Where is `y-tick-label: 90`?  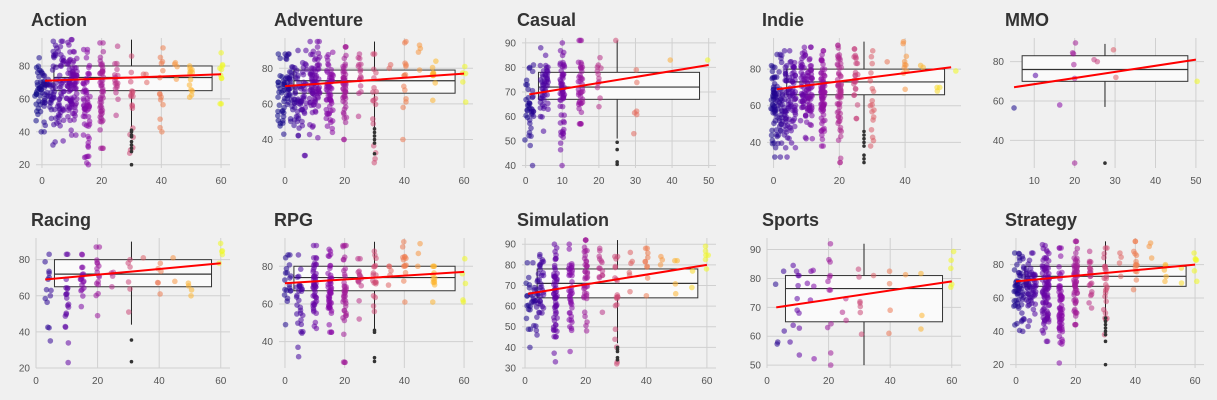 y-tick-label: 90 is located at coordinates (511, 245).